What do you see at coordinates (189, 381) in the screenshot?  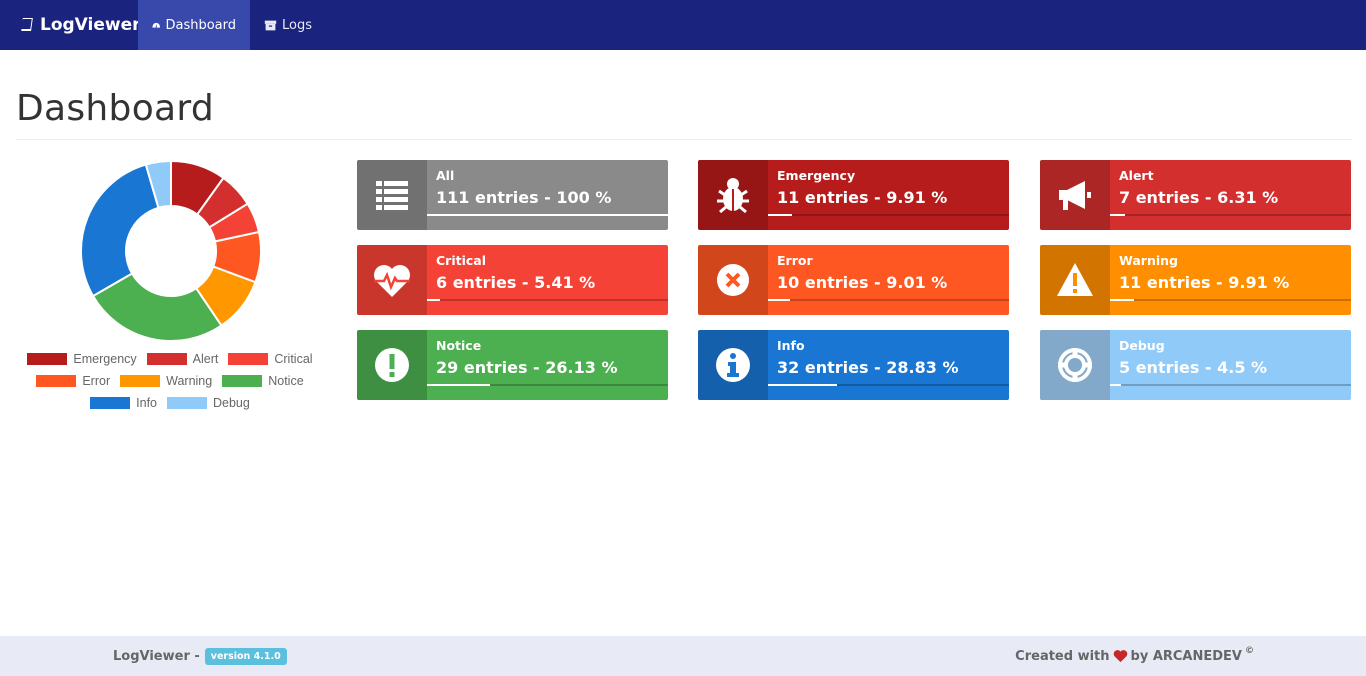 I see `legend-label: Warning` at bounding box center [189, 381].